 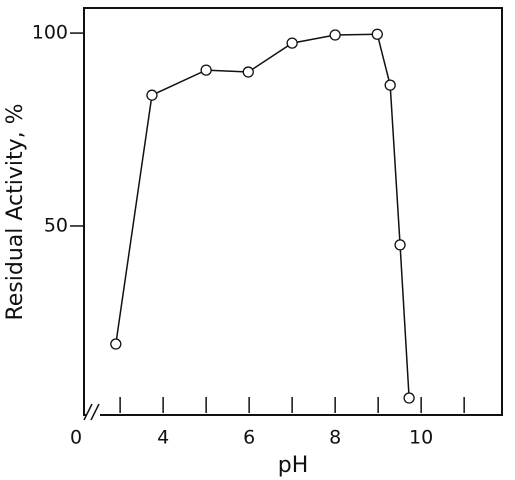 What do you see at coordinates (163, 438) in the screenshot?
I see `x-tick-label: 4` at bounding box center [163, 438].